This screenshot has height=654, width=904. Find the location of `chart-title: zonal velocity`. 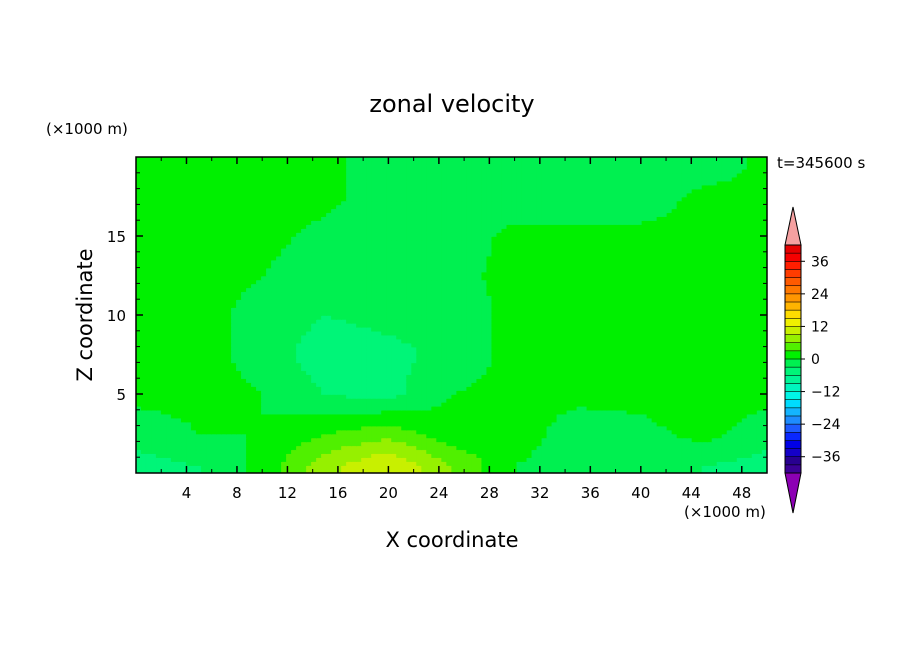

chart-title: zonal velocity is located at coordinates (451, 104).